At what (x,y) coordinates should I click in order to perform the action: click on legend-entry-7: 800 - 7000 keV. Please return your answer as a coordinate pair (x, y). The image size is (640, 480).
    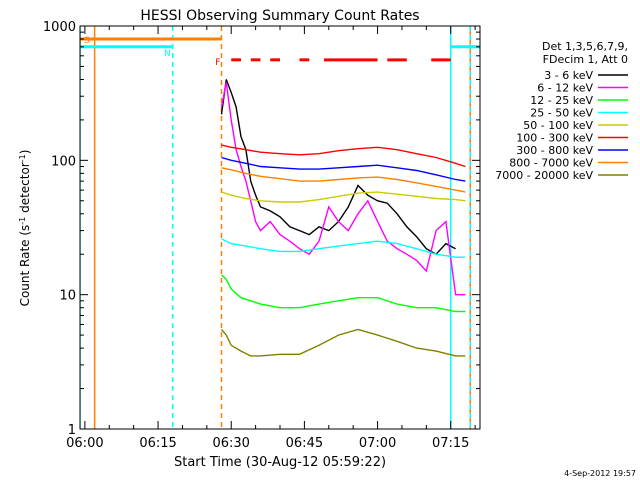
    Looking at the image, I should click on (551, 163).